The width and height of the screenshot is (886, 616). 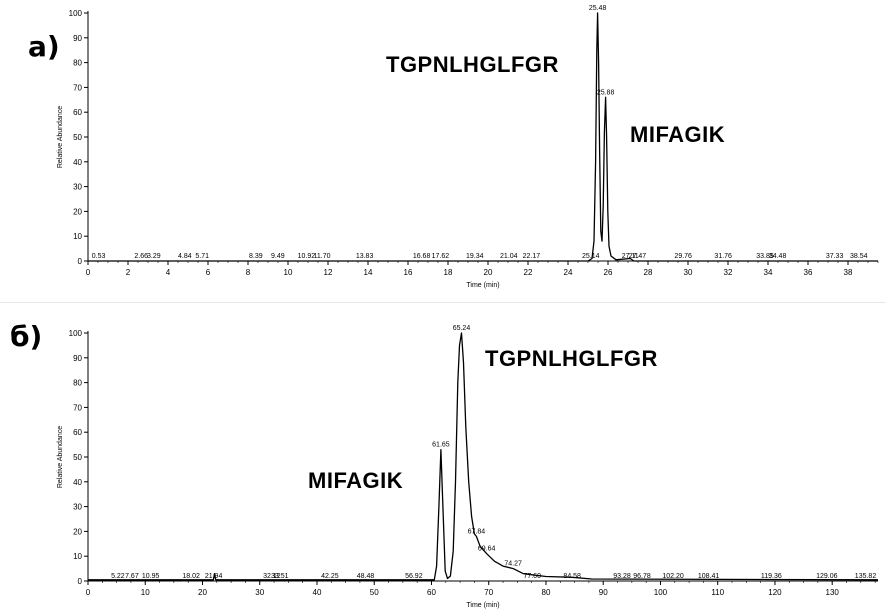 What do you see at coordinates (568, 272) in the screenshot?
I see `panel-a-x-tick-label: 24` at bounding box center [568, 272].